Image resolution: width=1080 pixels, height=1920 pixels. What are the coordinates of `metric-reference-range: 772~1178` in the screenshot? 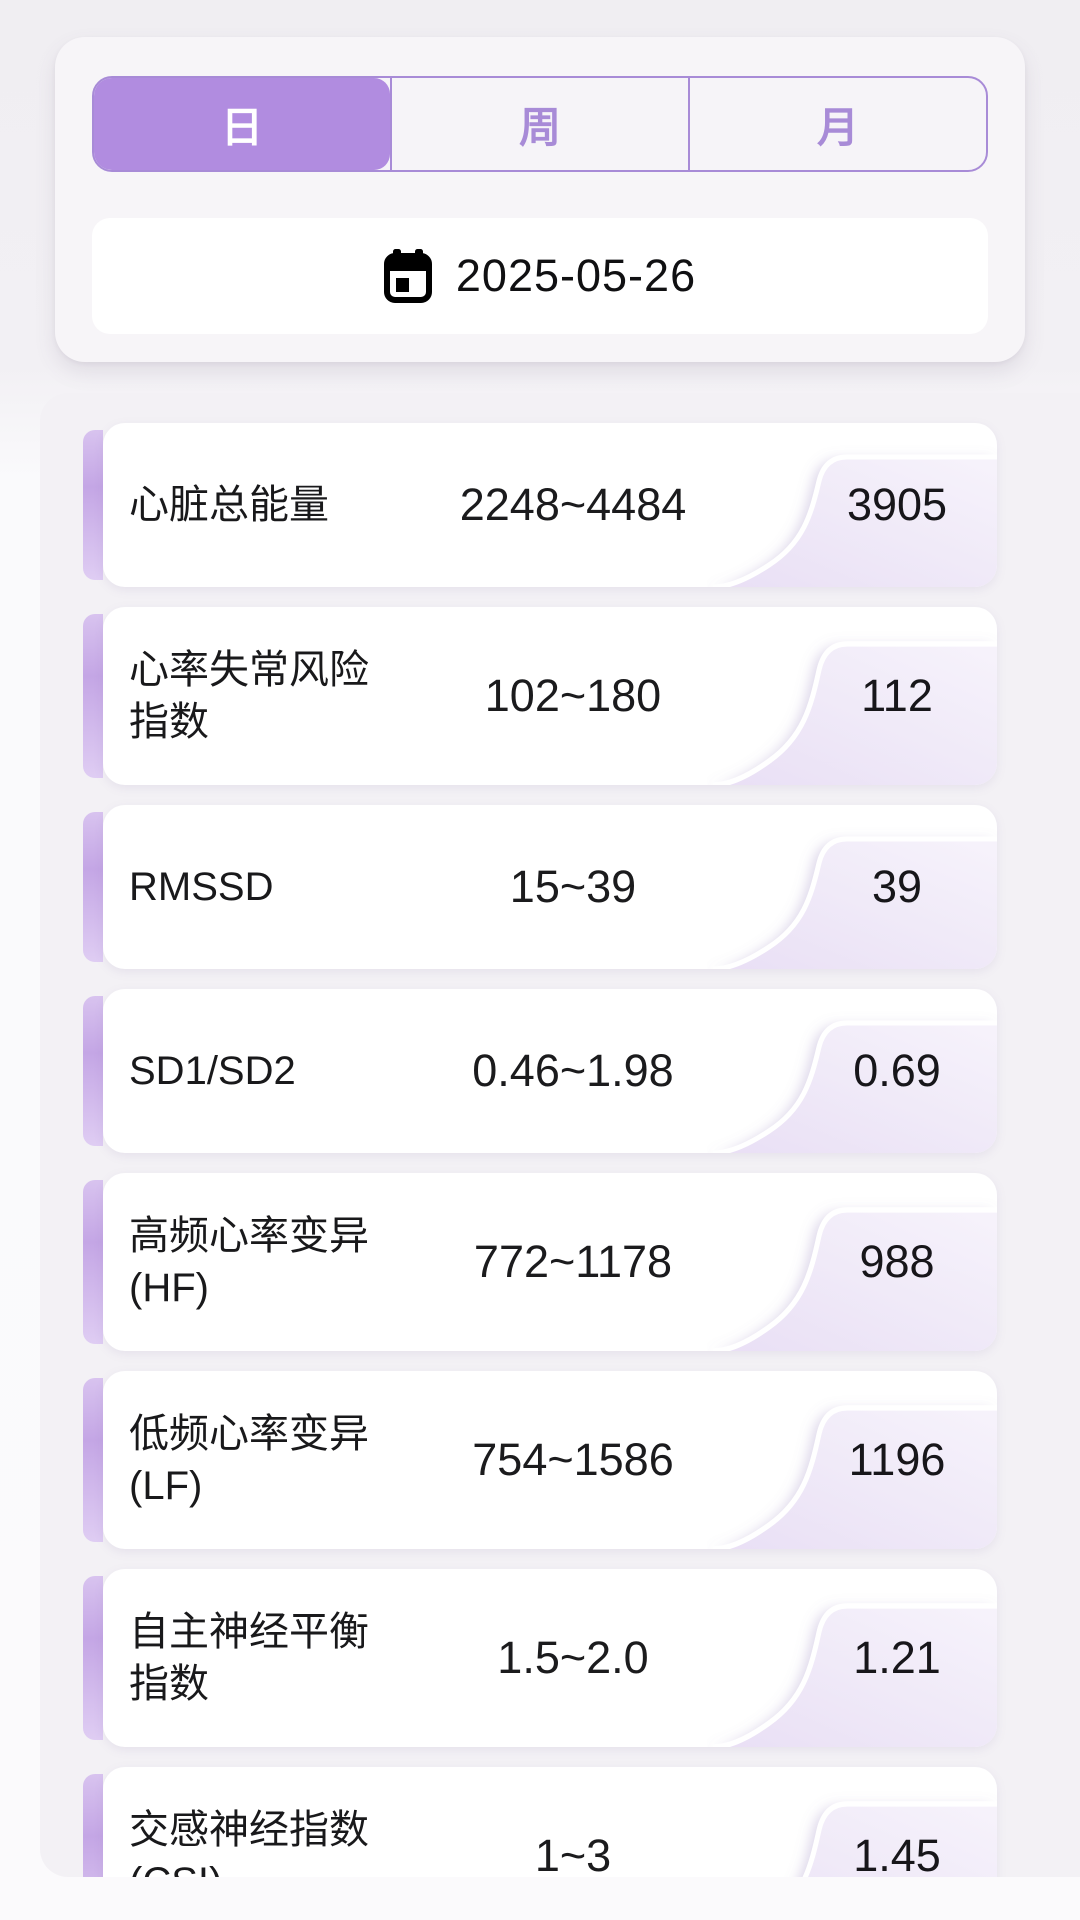 It's located at (573, 1261).